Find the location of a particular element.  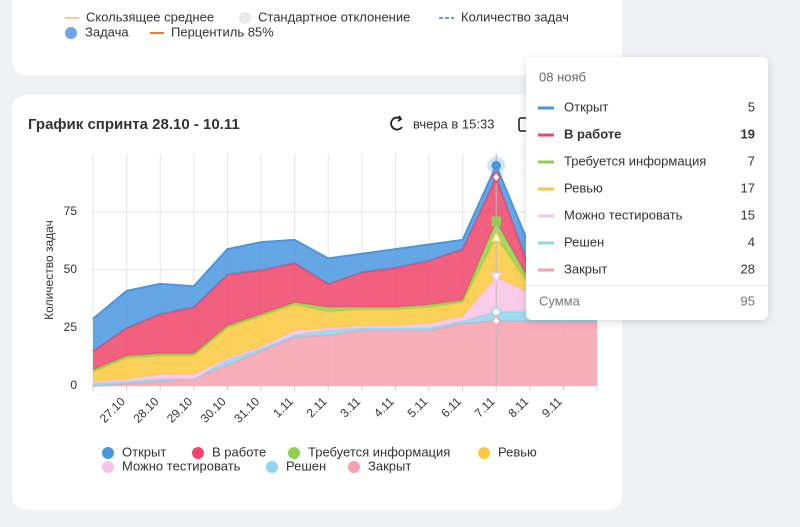

tooltip-title: 08 нояб is located at coordinates (562, 76).